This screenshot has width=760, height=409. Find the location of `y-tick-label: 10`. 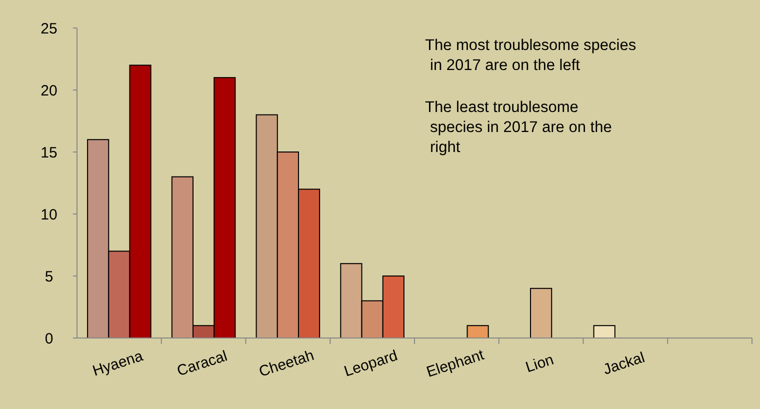

y-tick-label: 10 is located at coordinates (49, 215).